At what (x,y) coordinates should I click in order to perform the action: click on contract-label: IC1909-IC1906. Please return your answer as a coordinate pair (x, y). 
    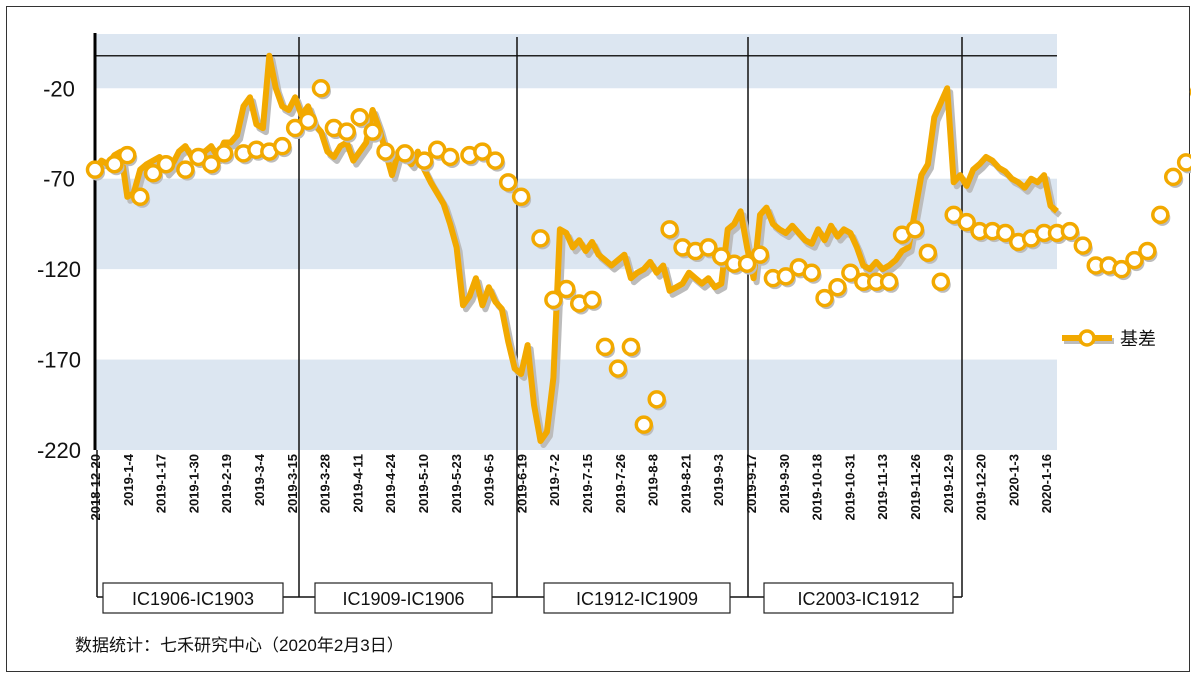
    Looking at the image, I should click on (403, 599).